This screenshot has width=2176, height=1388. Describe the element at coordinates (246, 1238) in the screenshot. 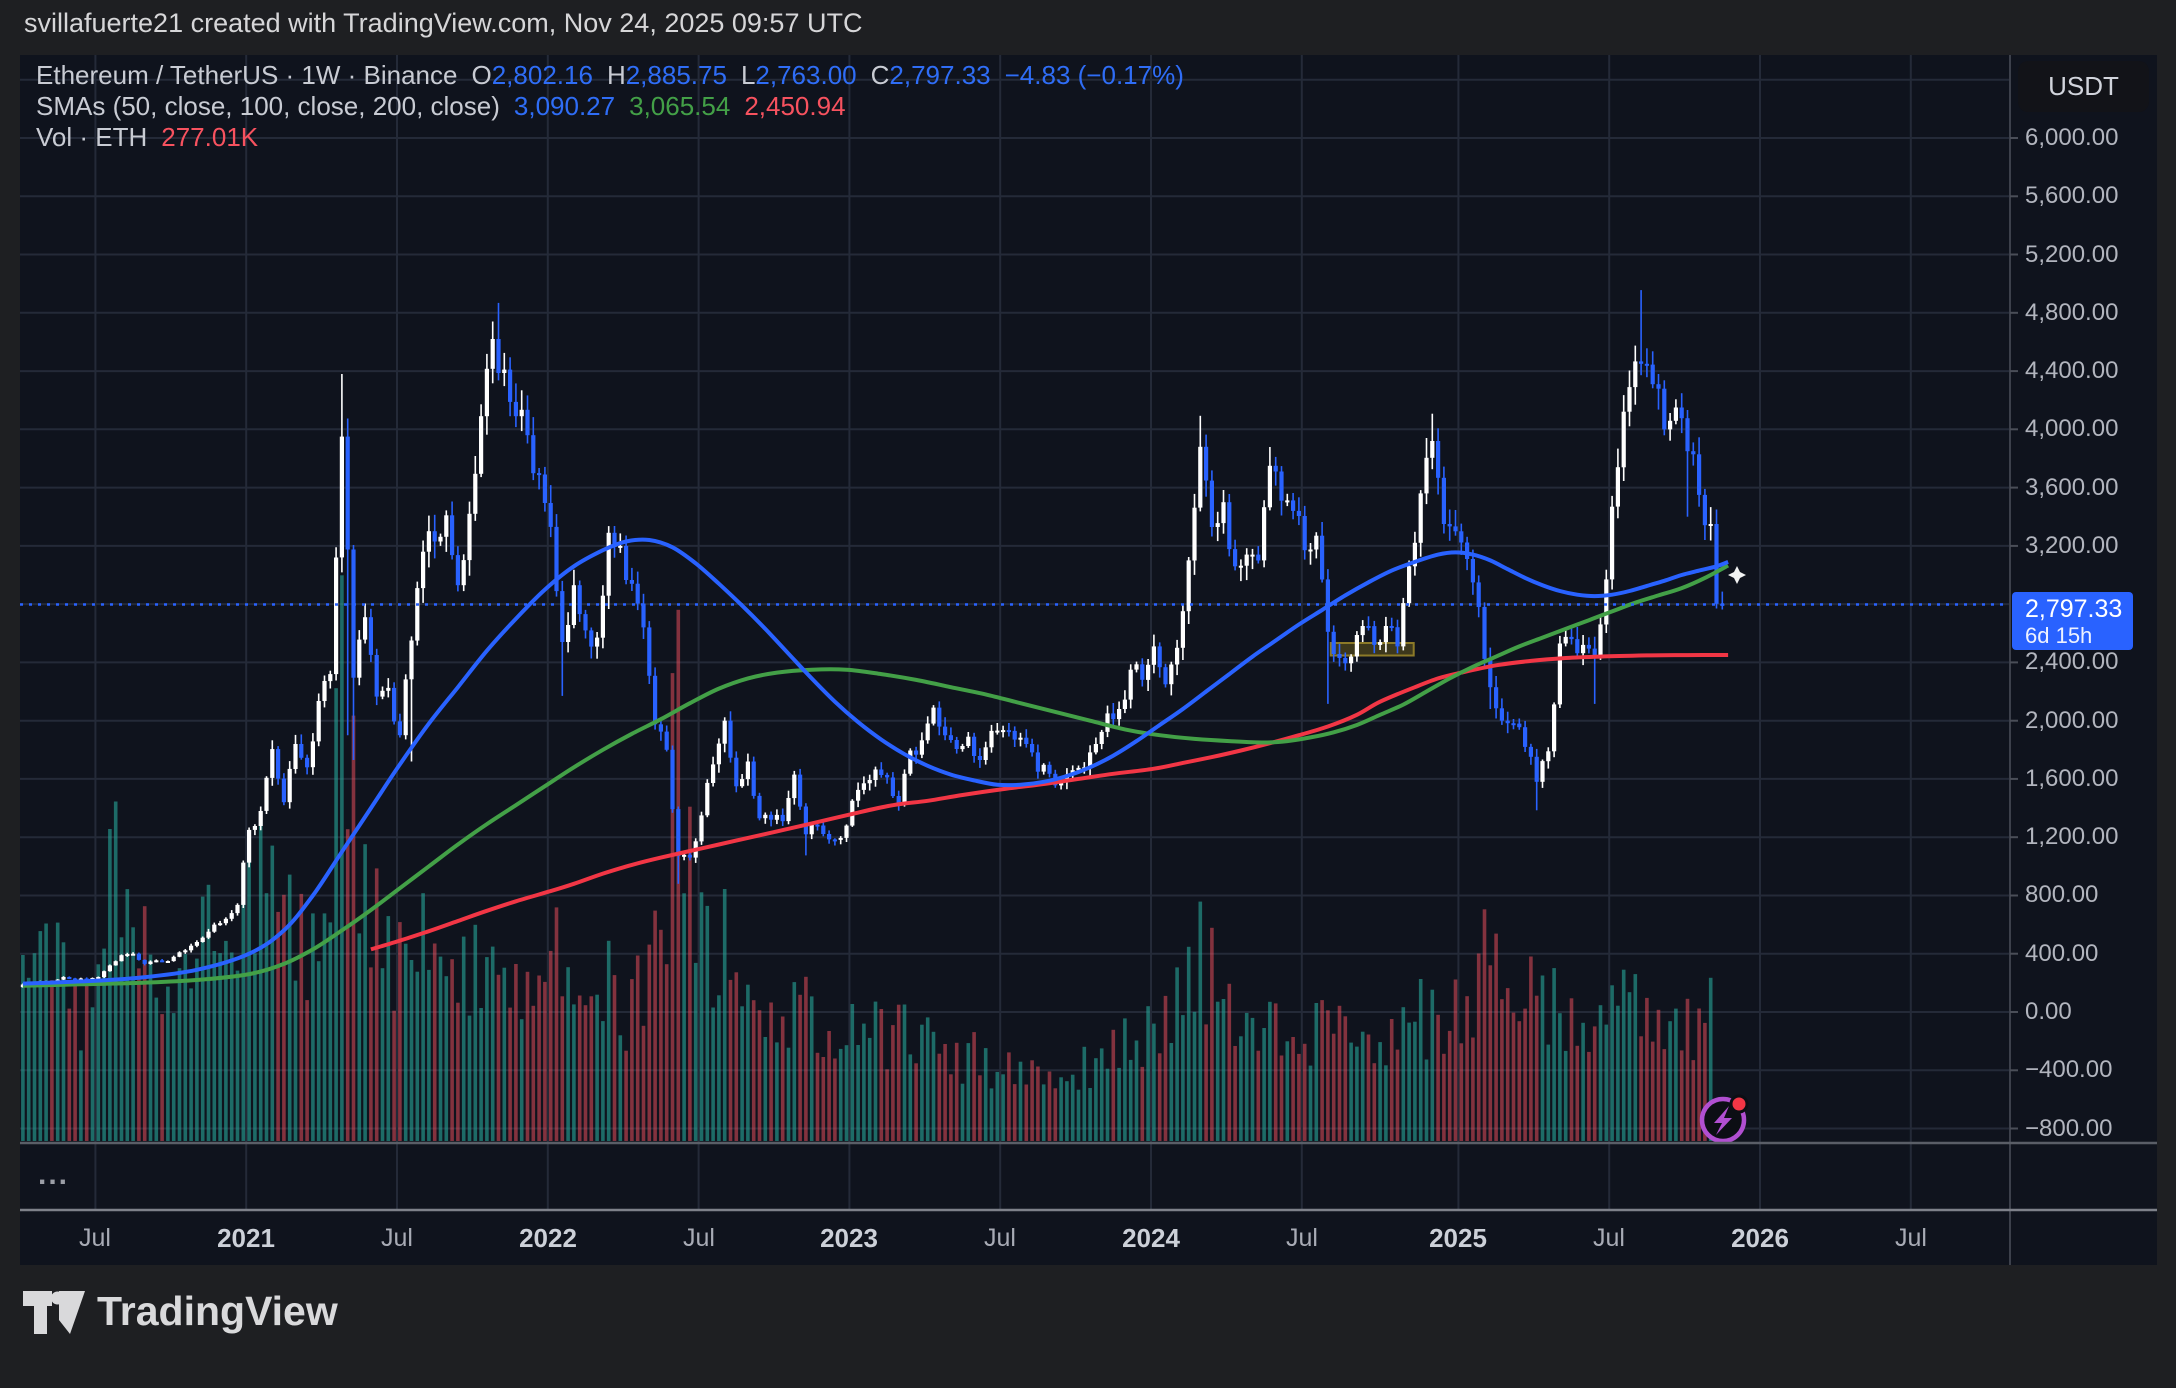

I see `time-axis-year-label: 2021` at that location.